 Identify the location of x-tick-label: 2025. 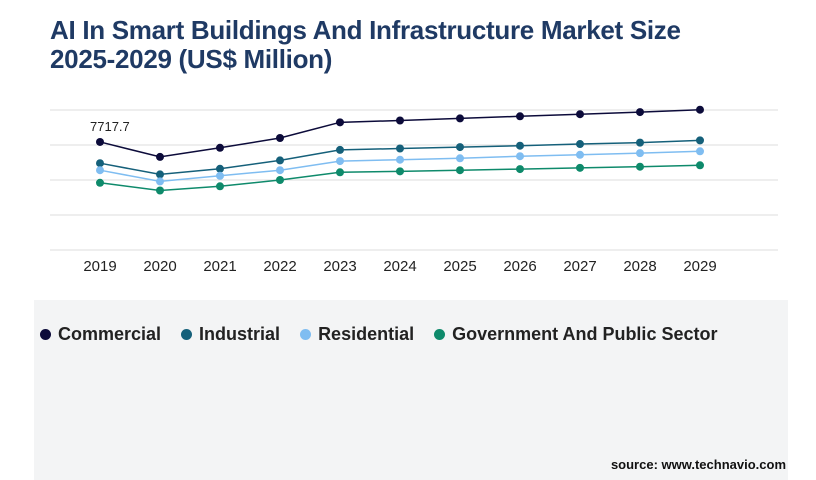
(459, 266).